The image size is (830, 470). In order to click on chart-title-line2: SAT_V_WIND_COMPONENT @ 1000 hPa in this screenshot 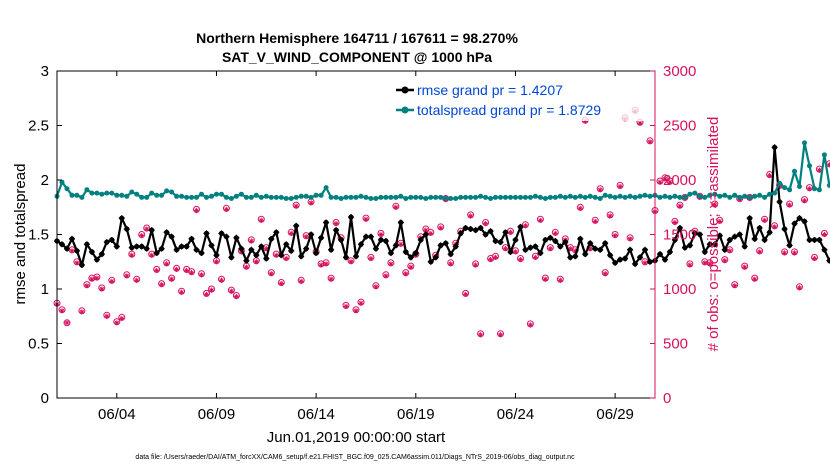, I will do `click(357, 57)`.